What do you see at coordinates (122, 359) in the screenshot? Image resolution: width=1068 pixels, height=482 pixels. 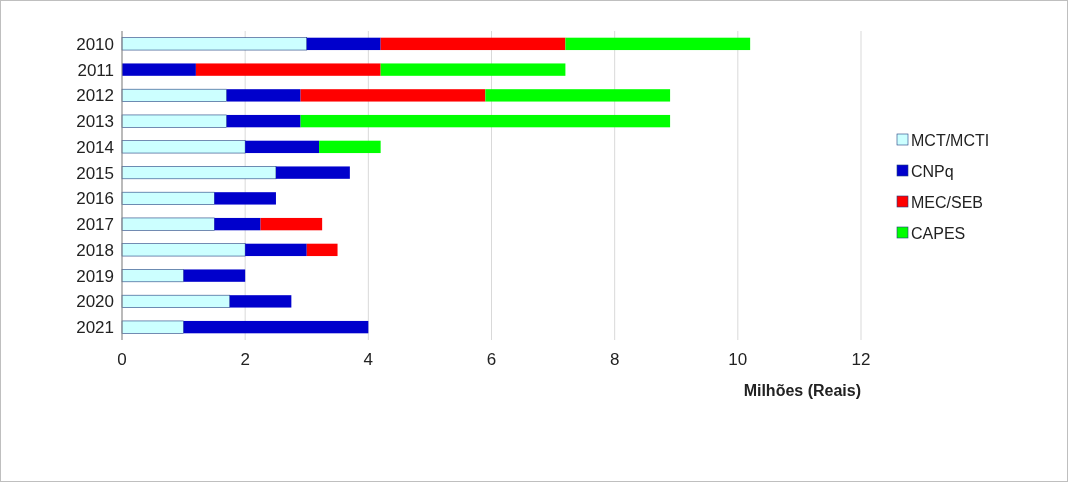 I see `x-tick-label: 0` at bounding box center [122, 359].